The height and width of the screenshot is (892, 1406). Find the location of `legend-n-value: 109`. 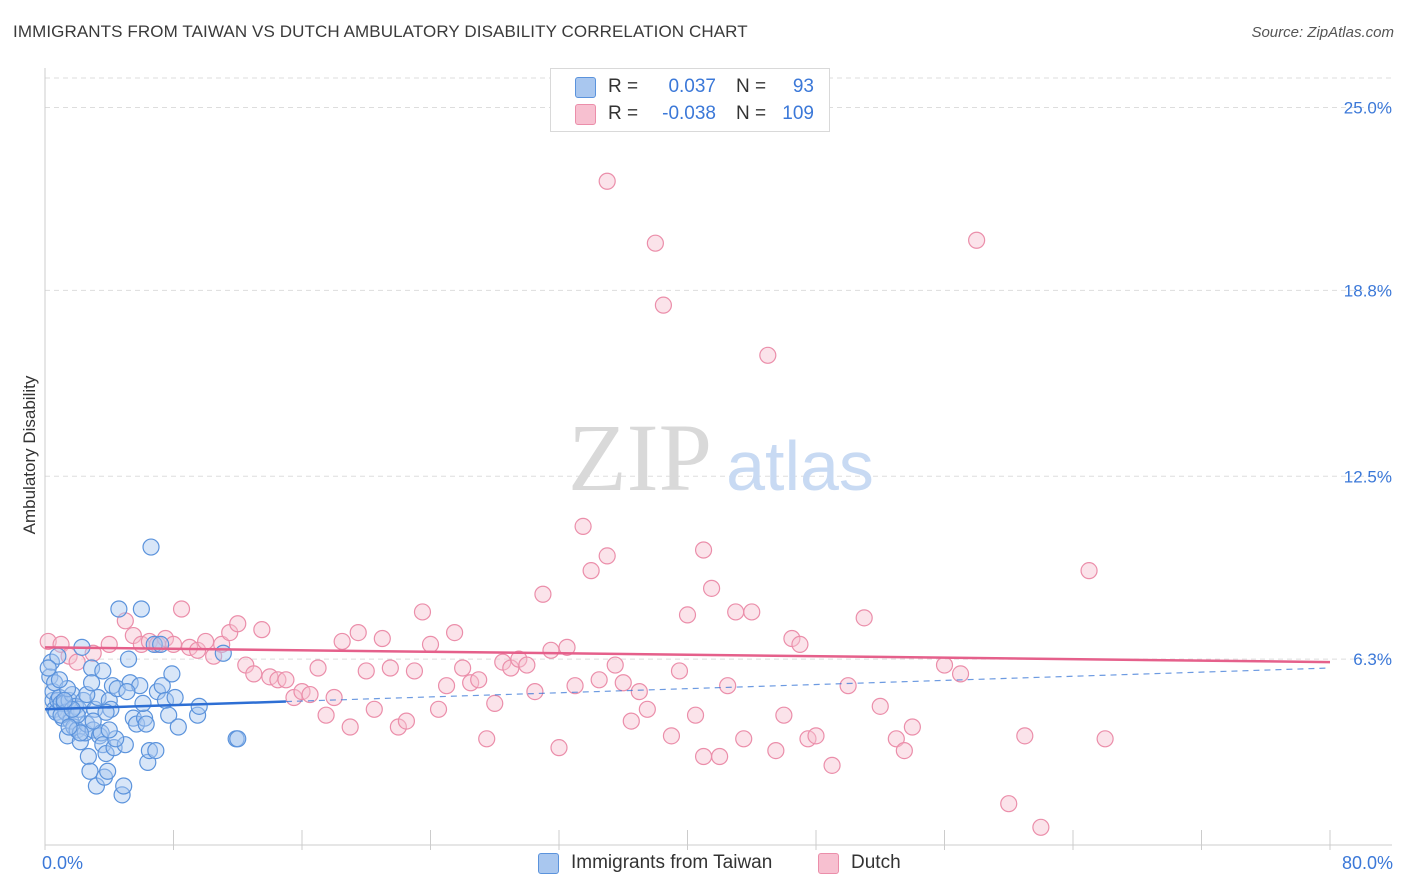

legend-n-value: 109 is located at coordinates (798, 113).